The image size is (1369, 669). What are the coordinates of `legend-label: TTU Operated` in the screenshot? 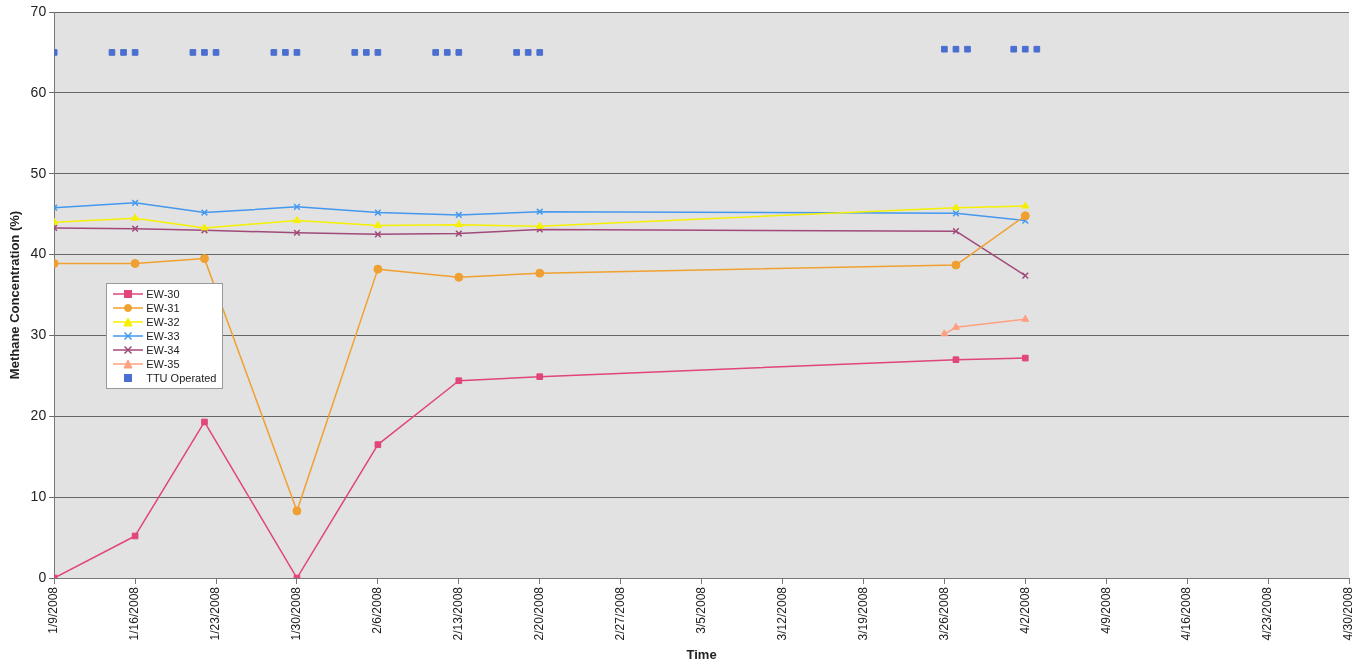 It's located at (181, 377).